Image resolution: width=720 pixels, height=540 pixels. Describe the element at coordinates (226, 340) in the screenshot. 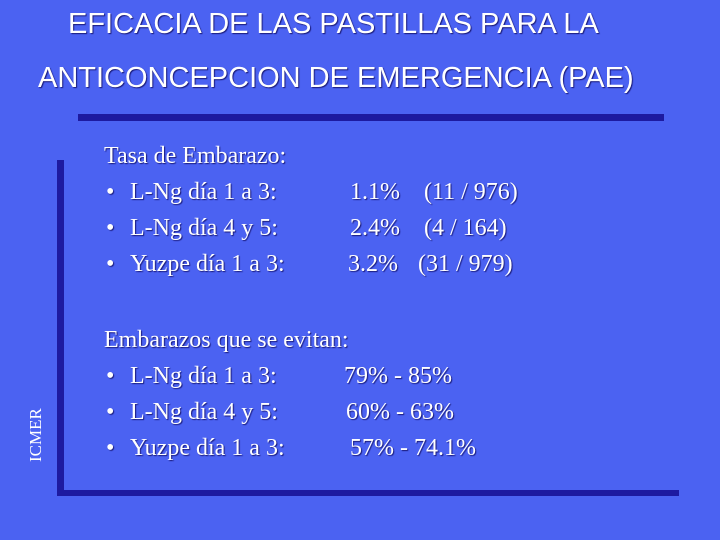

I see `prevented-pregnancies-heading: Embarazos que se evitan:` at that location.